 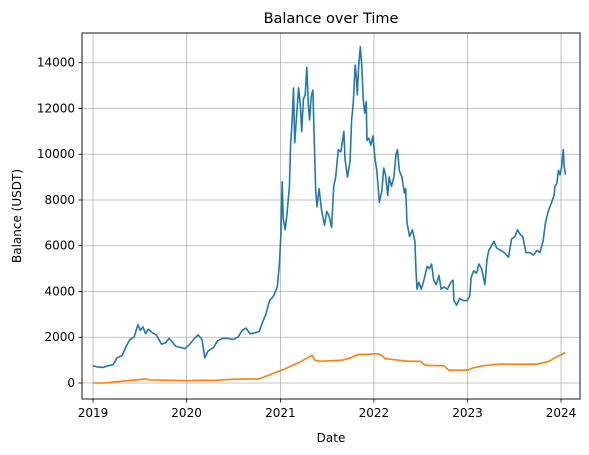 What do you see at coordinates (327, 409) in the screenshot?
I see `x-axis-ticks: 2019 2020 2021 2022 2023 2024` at bounding box center [327, 409].